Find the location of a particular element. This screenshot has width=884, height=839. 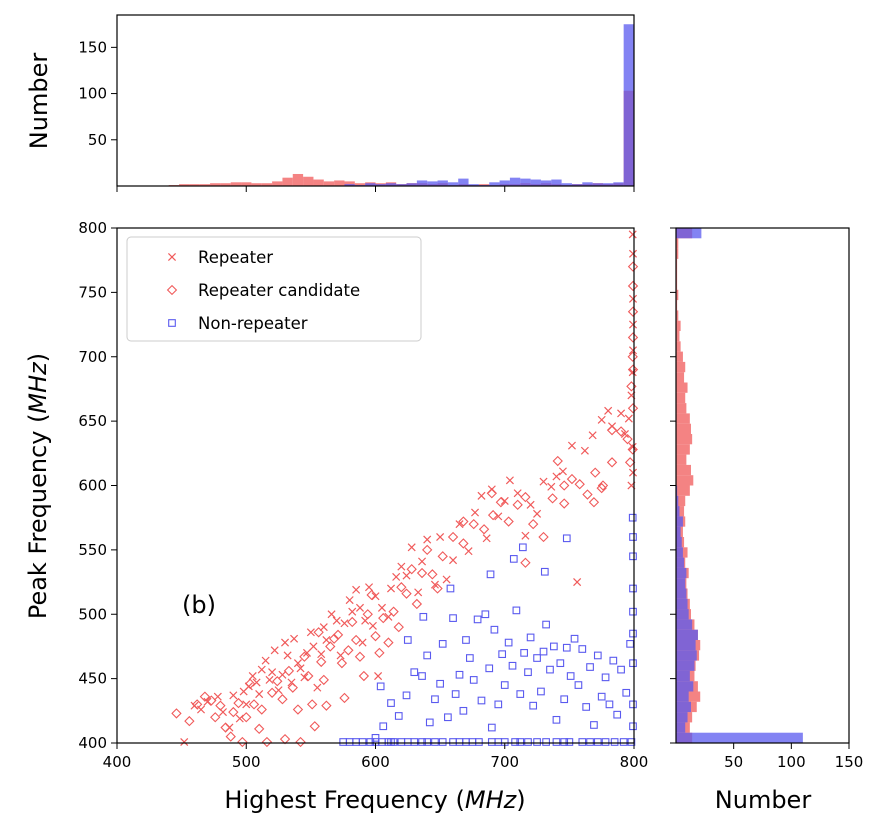

right-histogram-bars is located at coordinates (739, 485).